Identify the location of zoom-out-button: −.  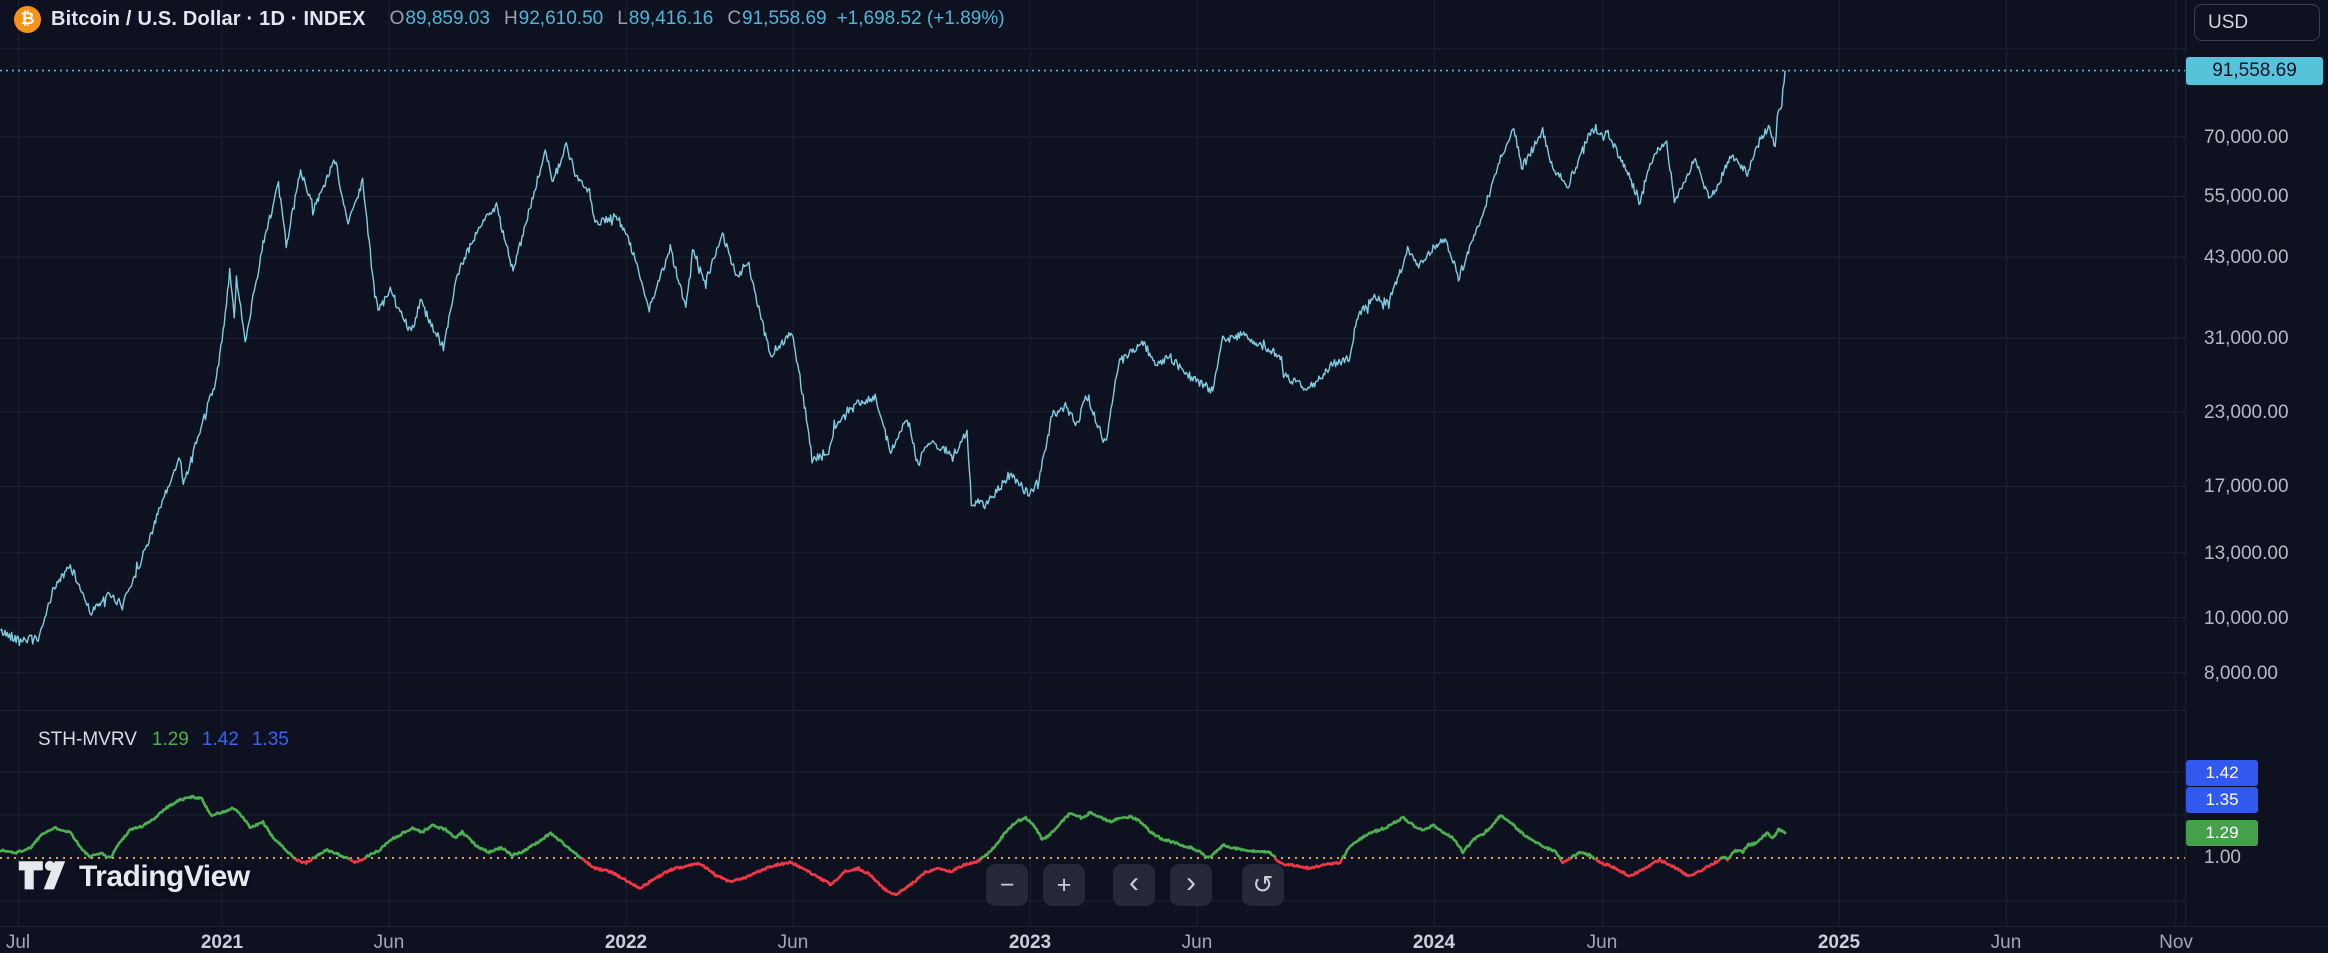
(1007, 885).